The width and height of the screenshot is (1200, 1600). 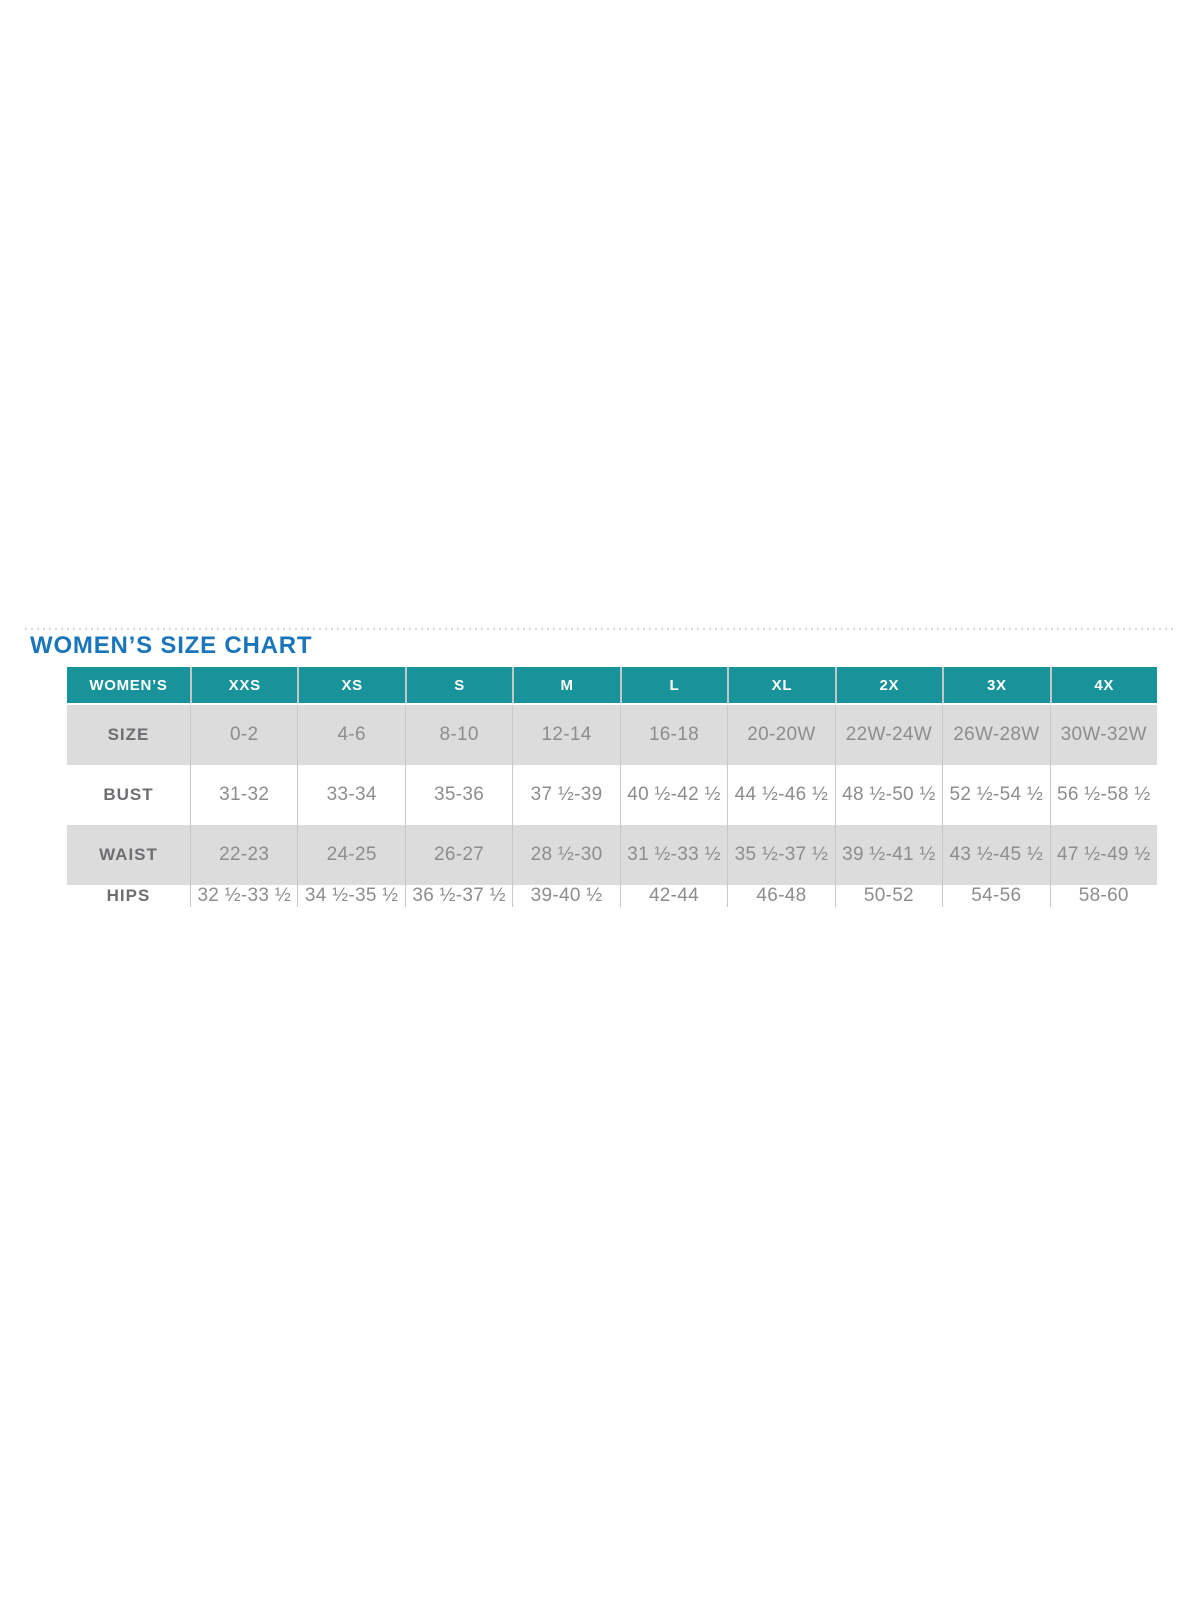 What do you see at coordinates (599, 629) in the screenshot?
I see `dotted-divider` at bounding box center [599, 629].